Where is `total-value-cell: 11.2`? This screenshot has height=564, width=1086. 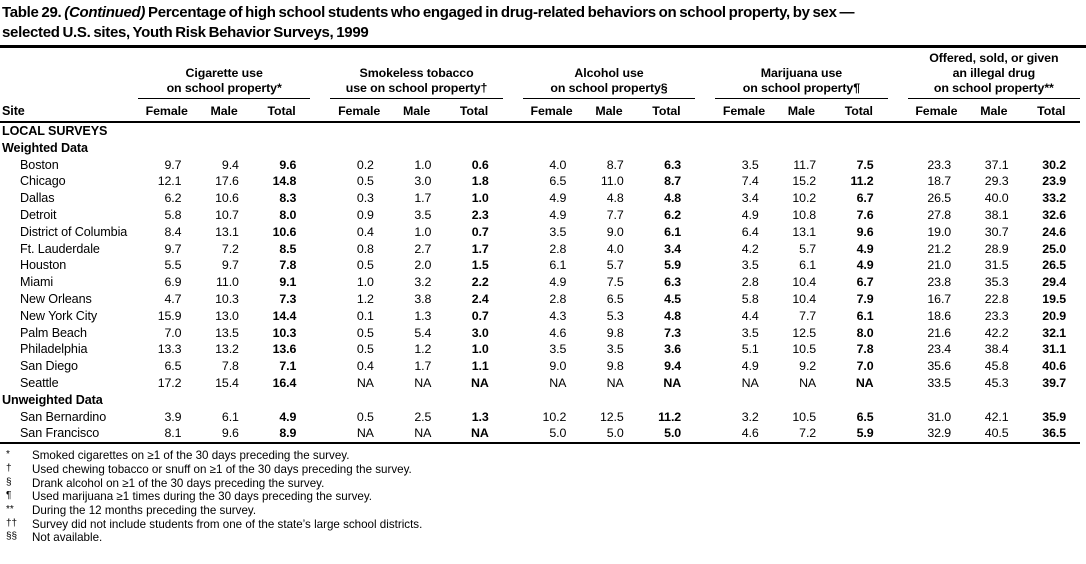
total-value-cell: 11.2 is located at coordinates (670, 416).